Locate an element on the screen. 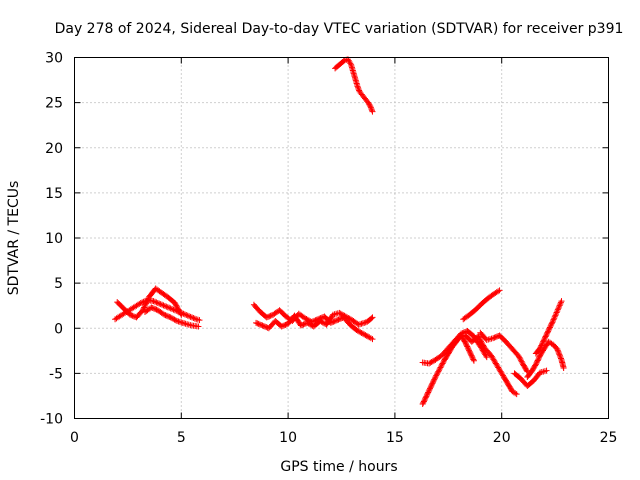 This screenshot has height=480, width=640. y-tick-label: 25 is located at coordinates (54, 104).